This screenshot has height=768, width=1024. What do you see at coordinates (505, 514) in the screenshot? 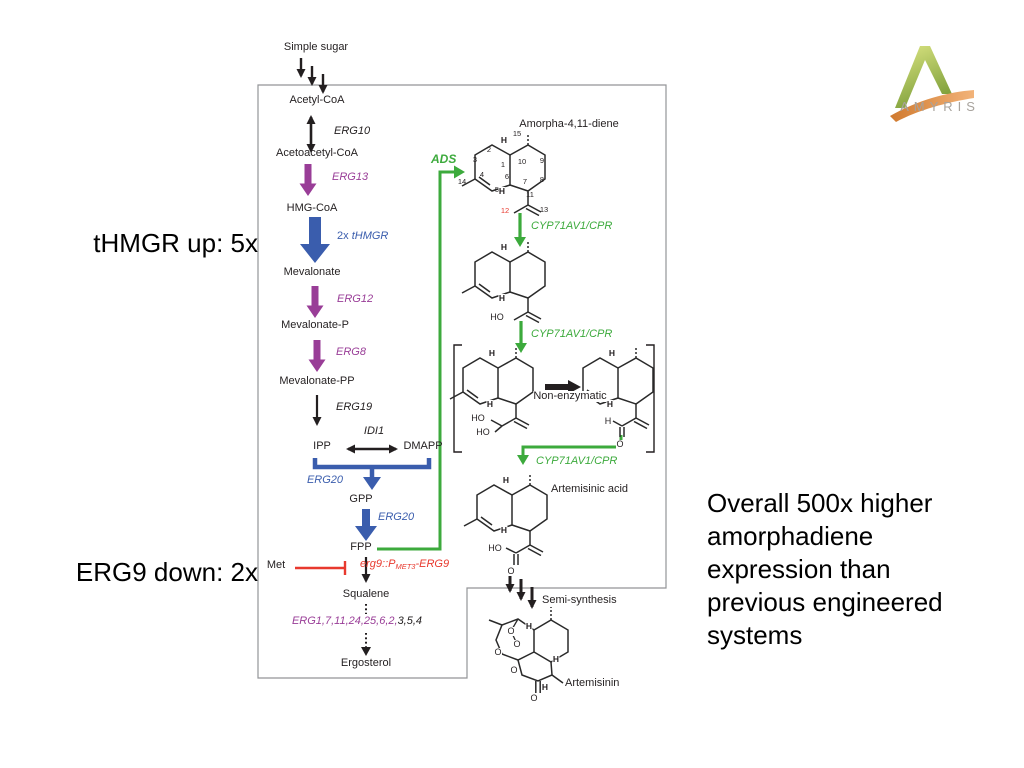
I see `structure-artemisinic-acid` at bounding box center [505, 514].